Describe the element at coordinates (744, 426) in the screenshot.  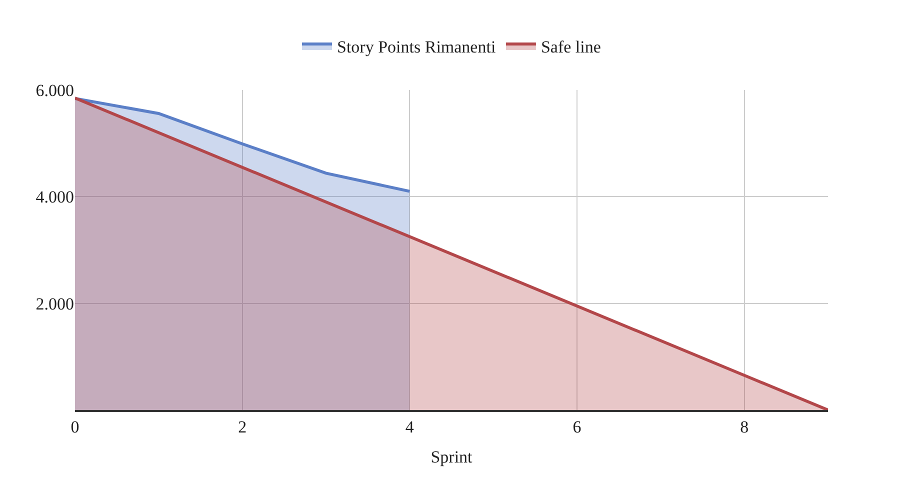
I see `x-tick-label: 8` at that location.